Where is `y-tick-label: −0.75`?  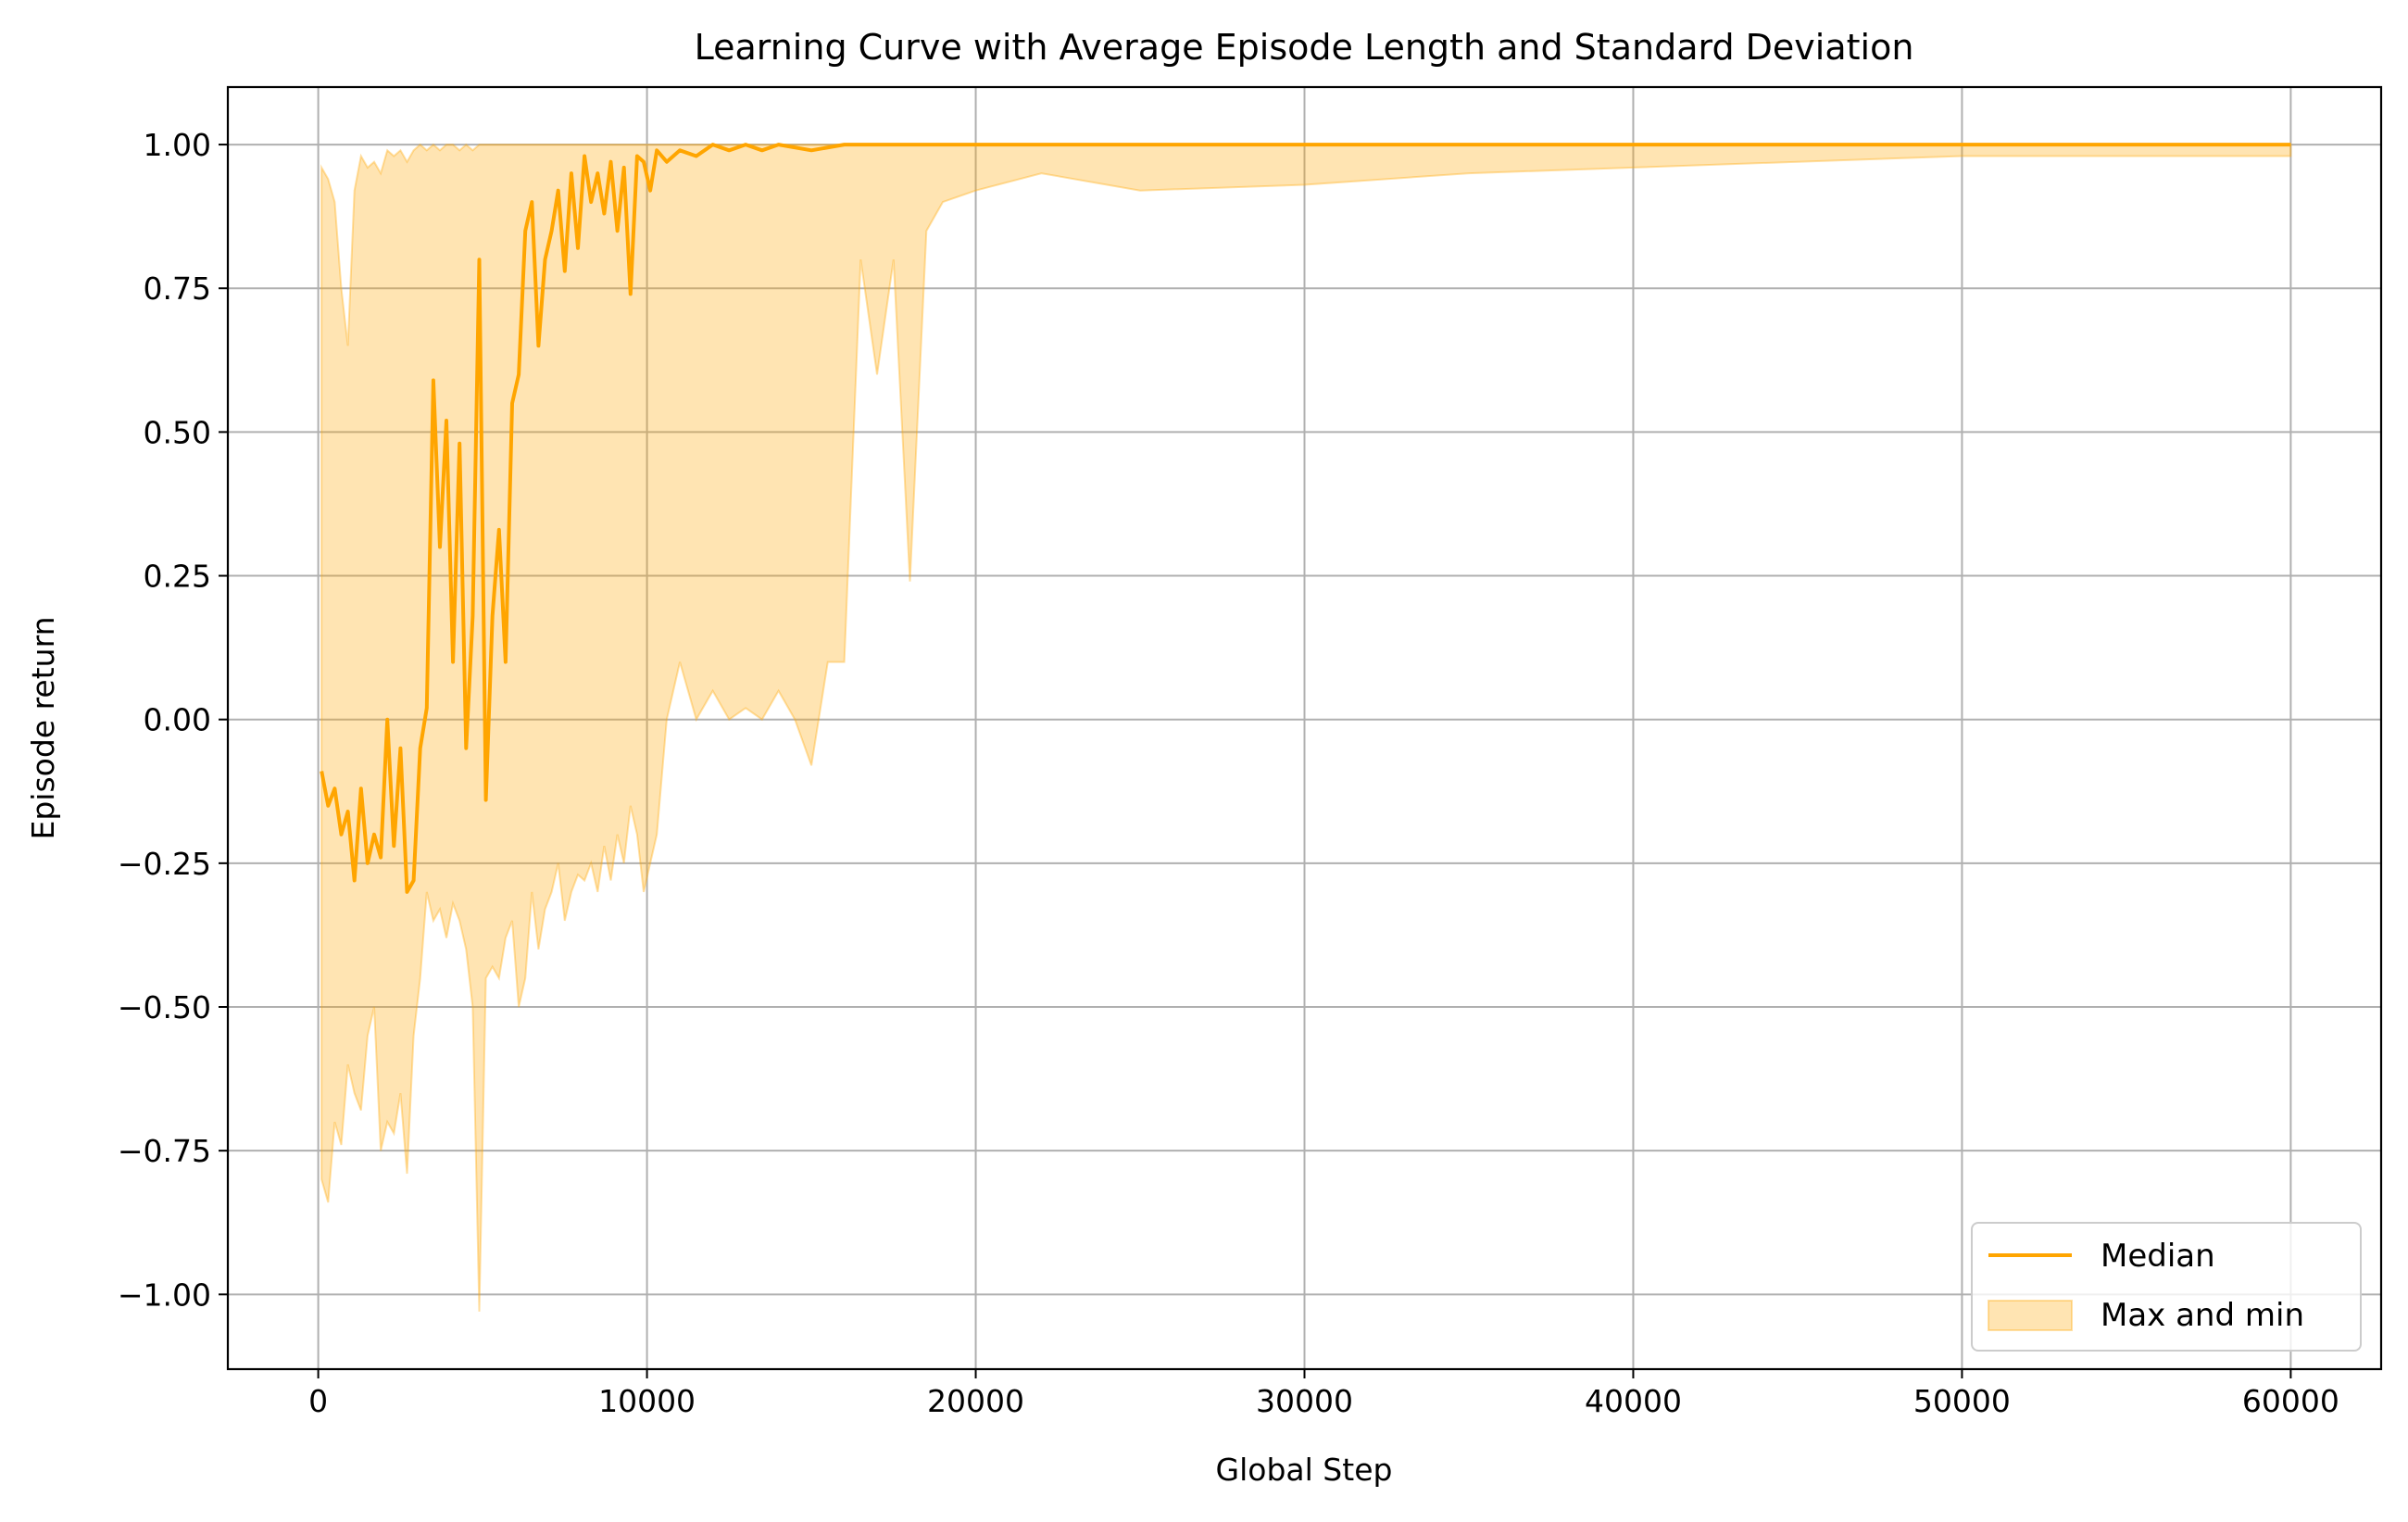
y-tick-label: −0.75 is located at coordinates (164, 1151).